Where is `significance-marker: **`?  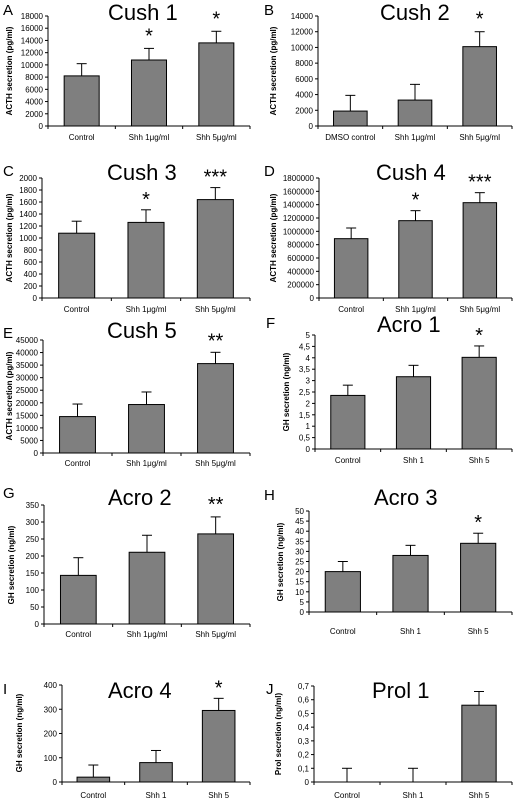 significance-marker: ** is located at coordinates (216, 505).